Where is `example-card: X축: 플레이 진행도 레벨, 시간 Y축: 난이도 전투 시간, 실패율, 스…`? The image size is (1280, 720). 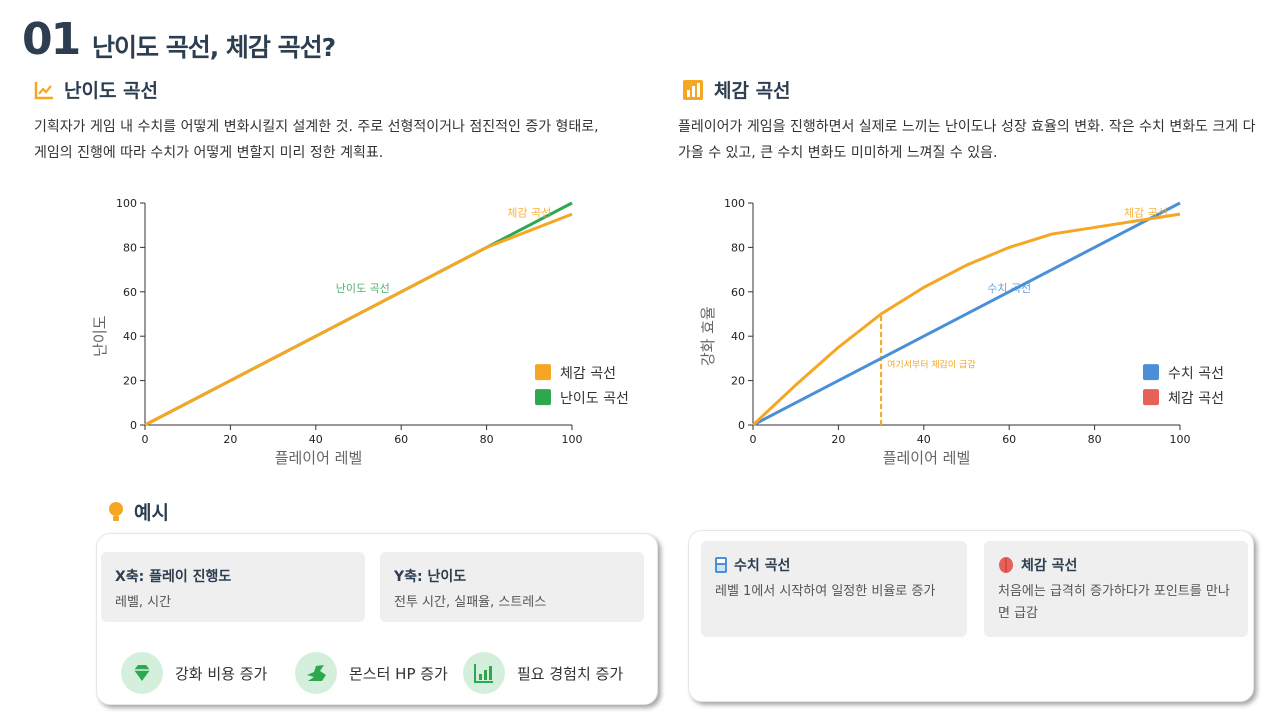
example-card: X축: 플레이 진행도 레벨, 시간 Y축: 난이도 전투 시간, 실패율, 스… is located at coordinates (377, 619).